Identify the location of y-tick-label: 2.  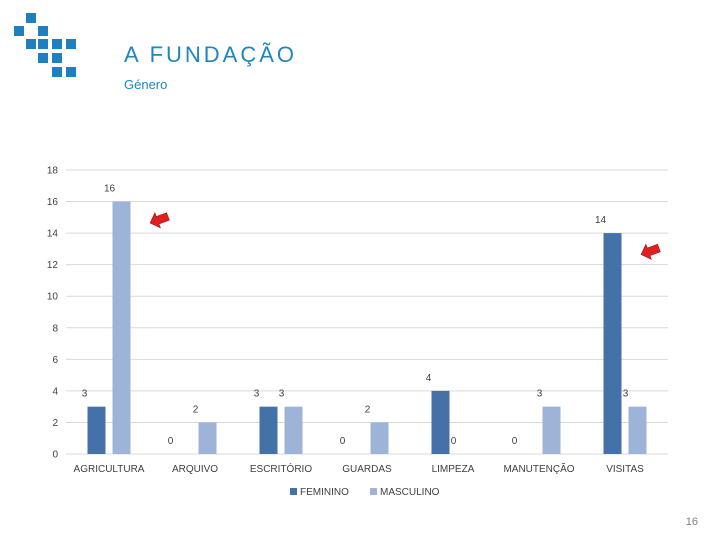
(55, 423).